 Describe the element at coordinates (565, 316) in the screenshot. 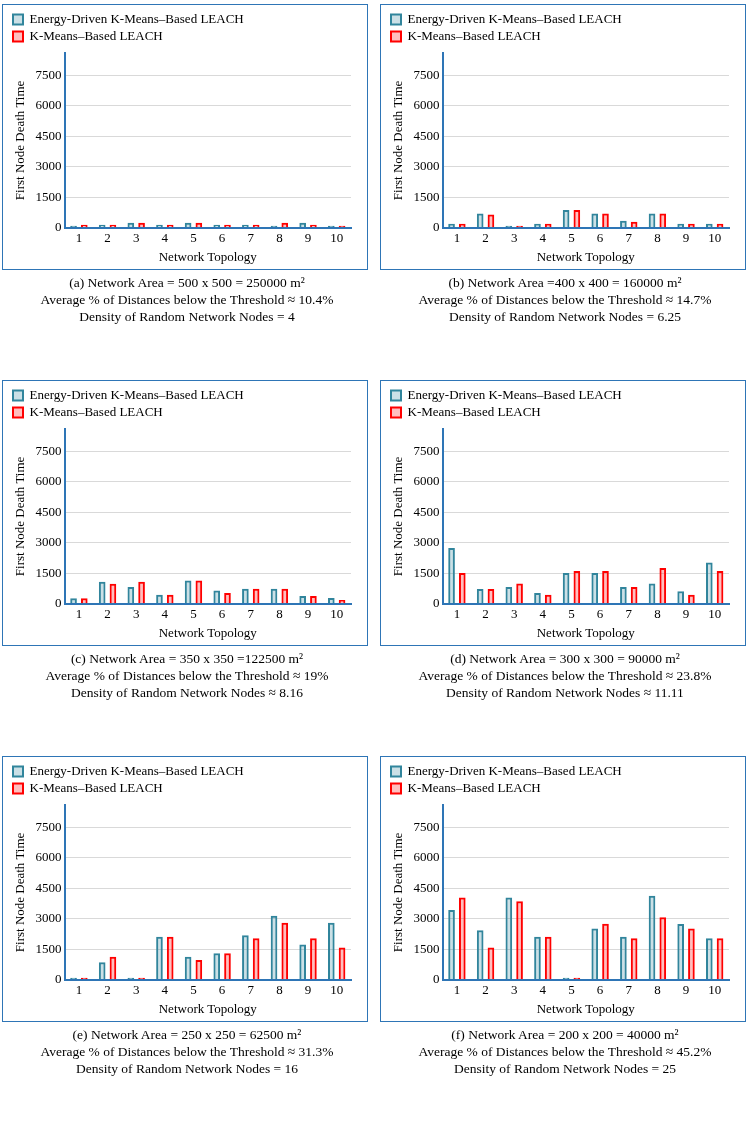

I see `text: Density of Random Network Nodes = 6.25` at that location.